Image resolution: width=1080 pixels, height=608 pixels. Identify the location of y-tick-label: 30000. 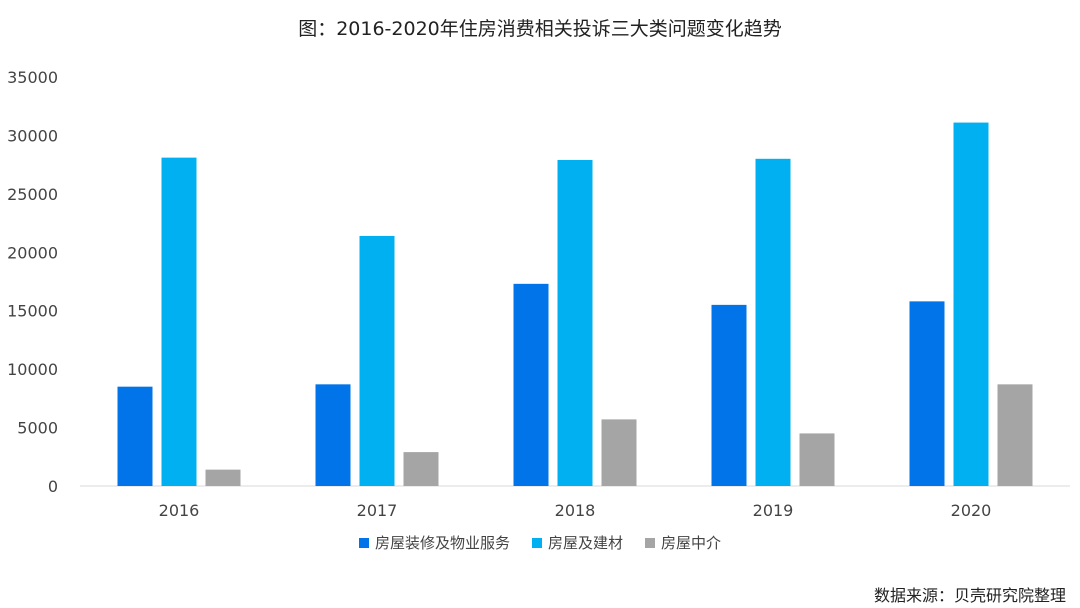
(32, 135).